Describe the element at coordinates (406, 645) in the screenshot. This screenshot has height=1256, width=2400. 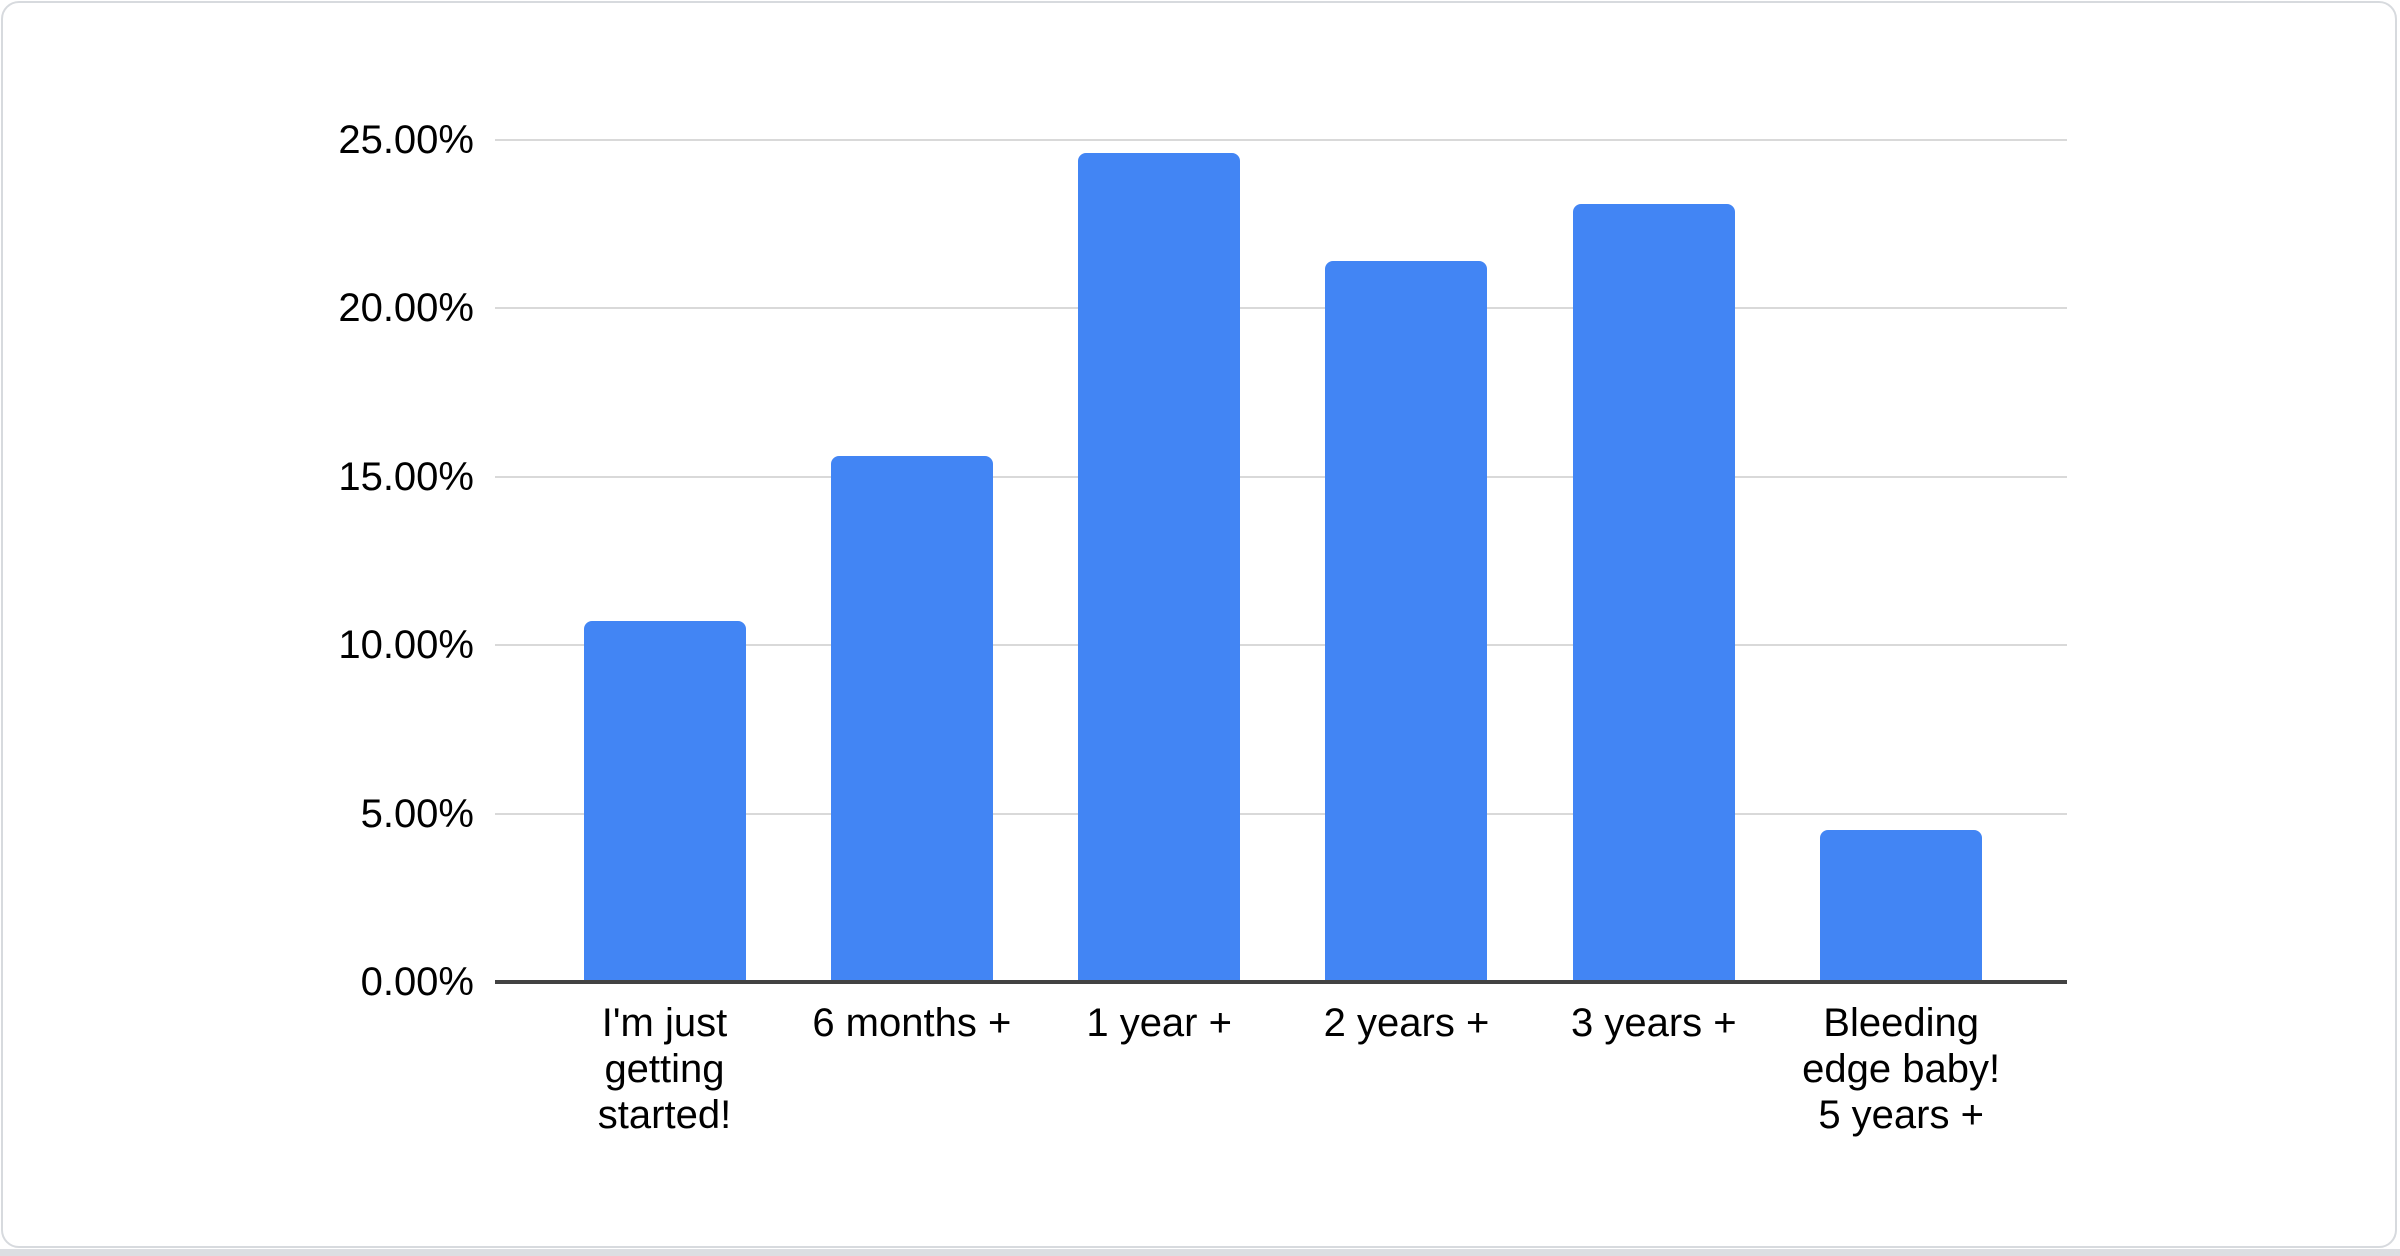
I see `y-tick-label: 10.00%` at that location.